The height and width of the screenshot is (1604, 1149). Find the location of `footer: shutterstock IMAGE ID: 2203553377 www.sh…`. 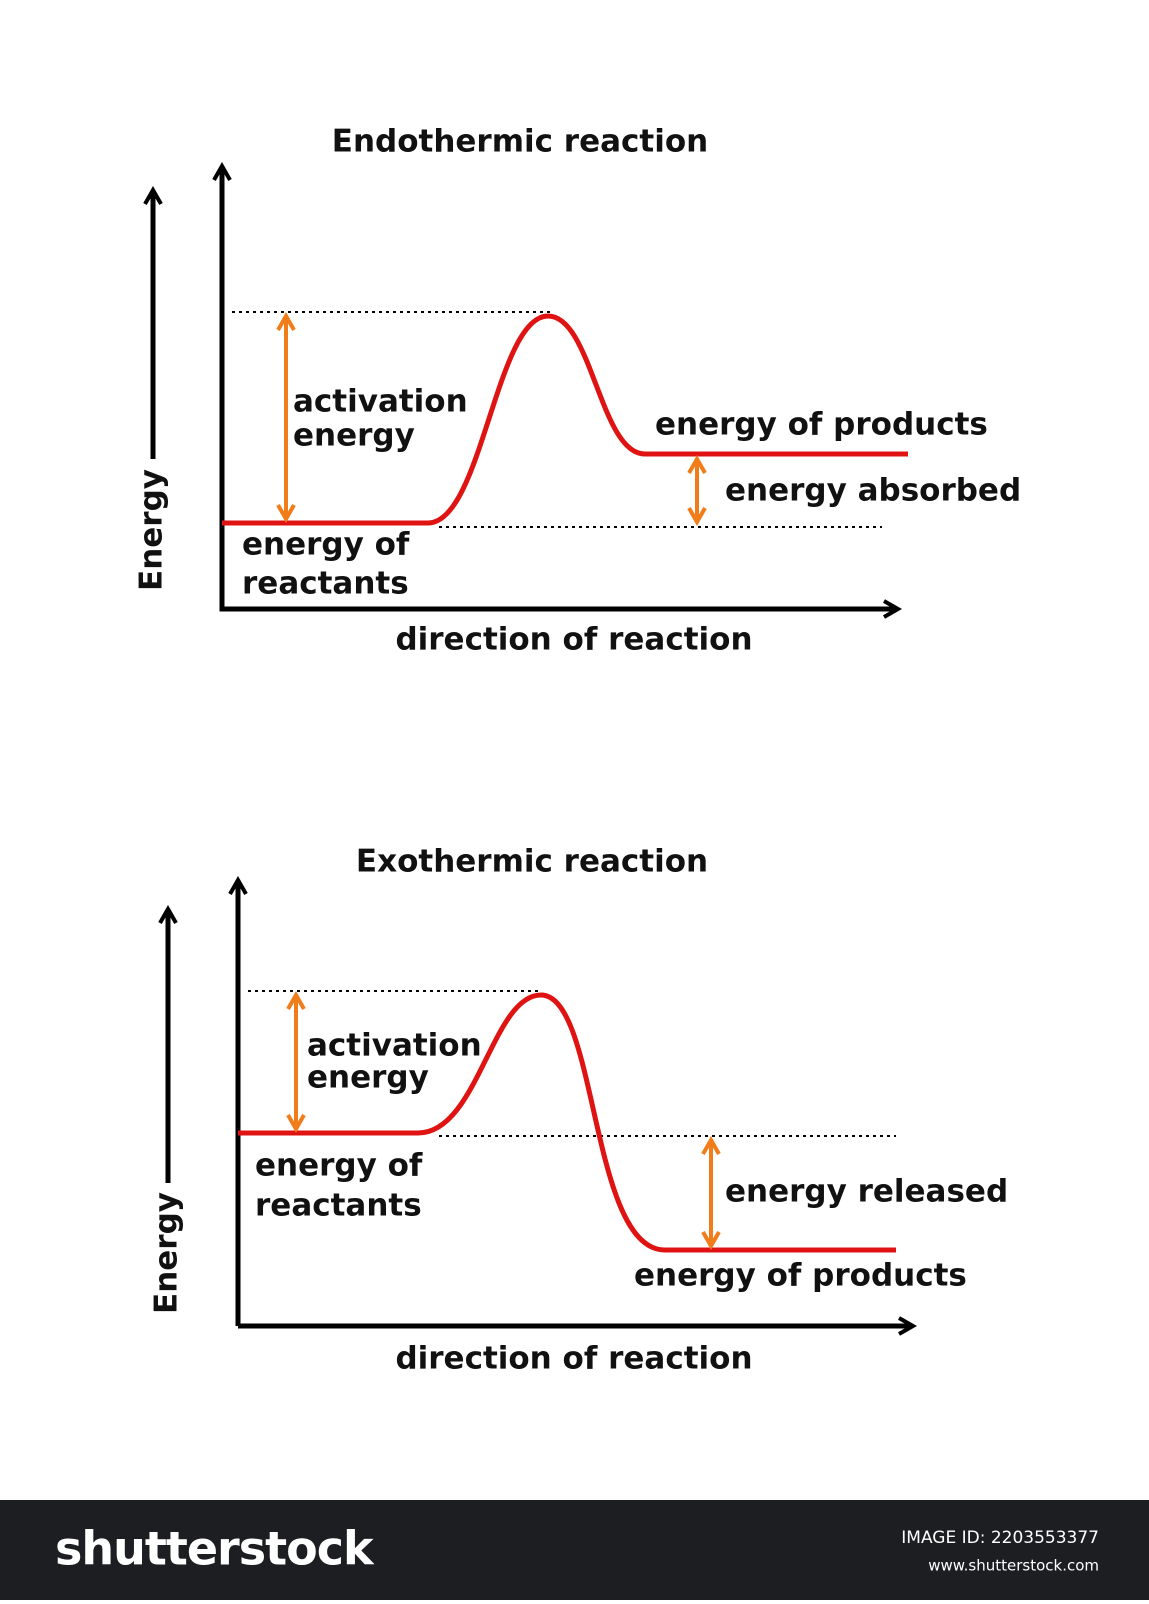

footer: shutterstock IMAGE ID: 2203553377 www.sh… is located at coordinates (574, 1550).